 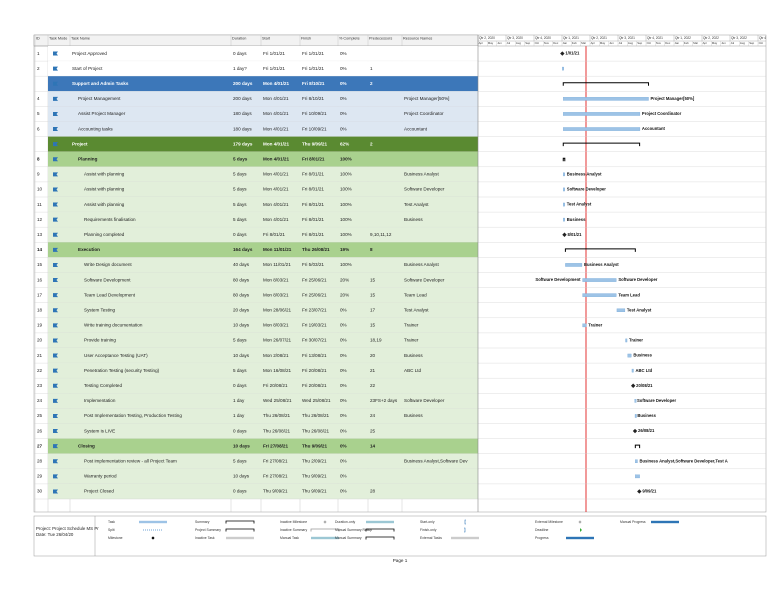 I want to click on cell-complete: 62%, so click(x=344, y=143).